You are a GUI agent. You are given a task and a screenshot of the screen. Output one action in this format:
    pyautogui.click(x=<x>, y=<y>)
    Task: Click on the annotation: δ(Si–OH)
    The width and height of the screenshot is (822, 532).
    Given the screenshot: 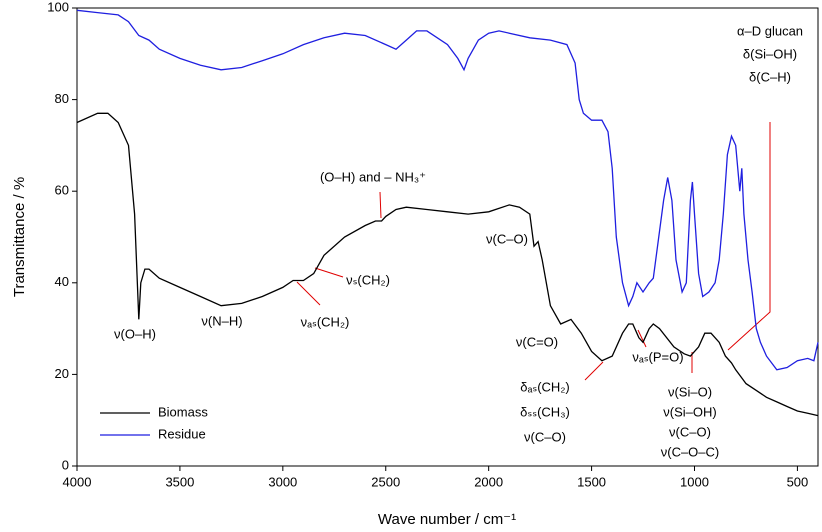 What is the action you would take?
    pyautogui.click(x=770, y=53)
    